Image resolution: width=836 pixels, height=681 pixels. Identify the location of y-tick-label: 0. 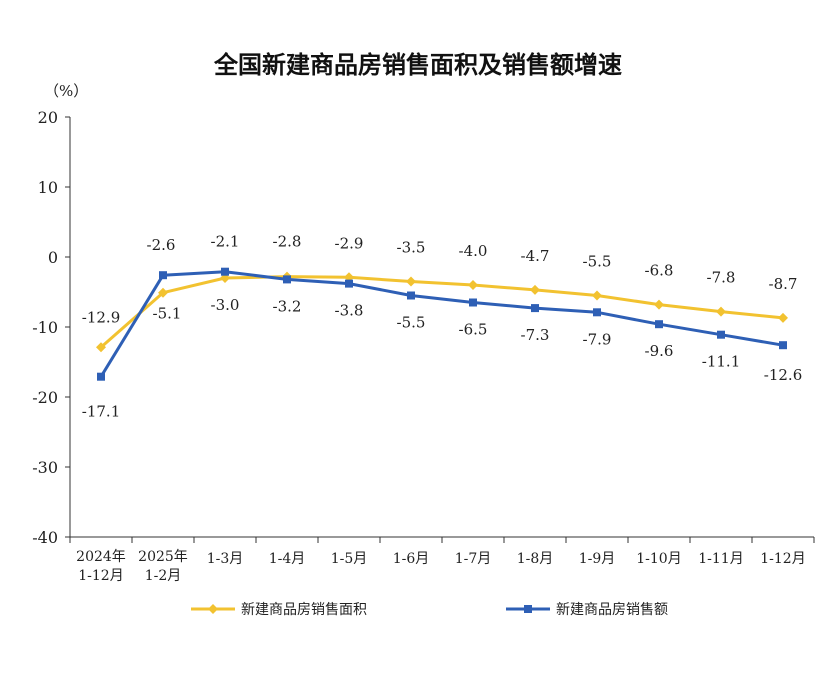
(53, 257).